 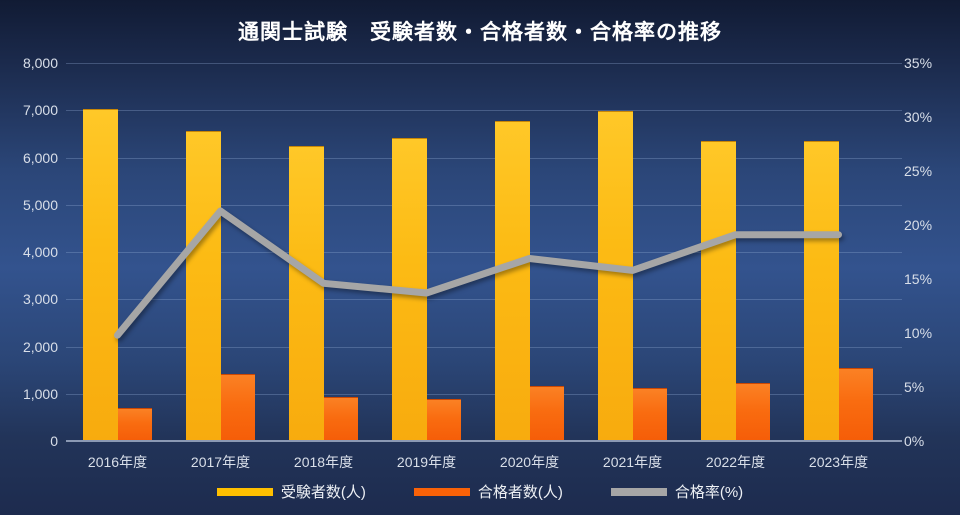 I want to click on legend: 受験者数(人) 合格者数(人) 合格率(%), so click(x=480, y=491).